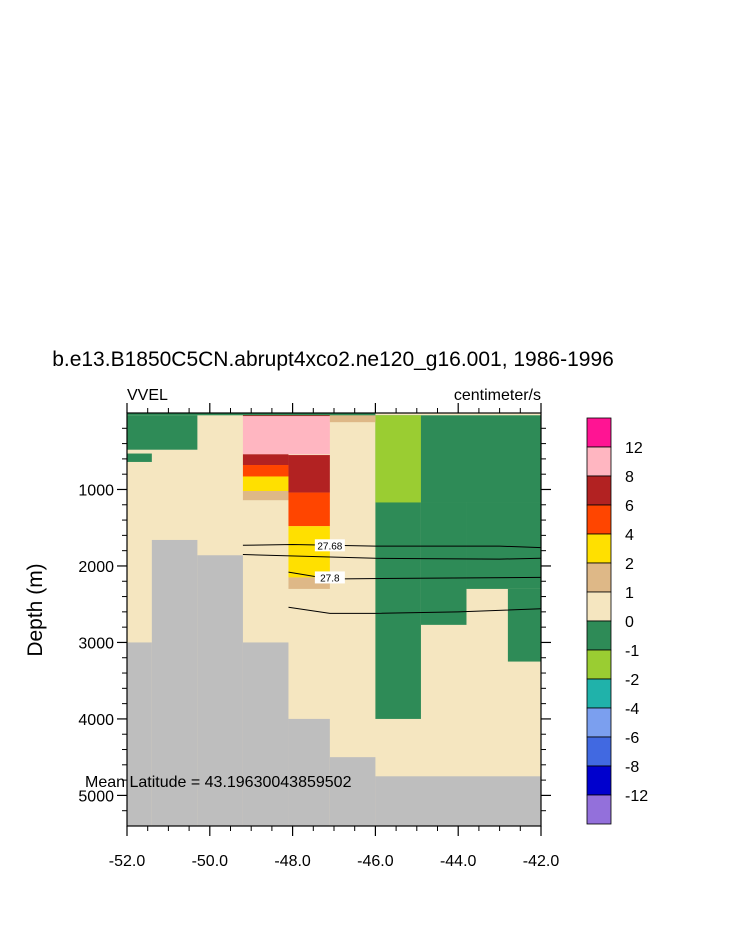 The width and height of the screenshot is (733, 945). What do you see at coordinates (632, 738) in the screenshot?
I see `colorbar-label-10: -6` at bounding box center [632, 738].